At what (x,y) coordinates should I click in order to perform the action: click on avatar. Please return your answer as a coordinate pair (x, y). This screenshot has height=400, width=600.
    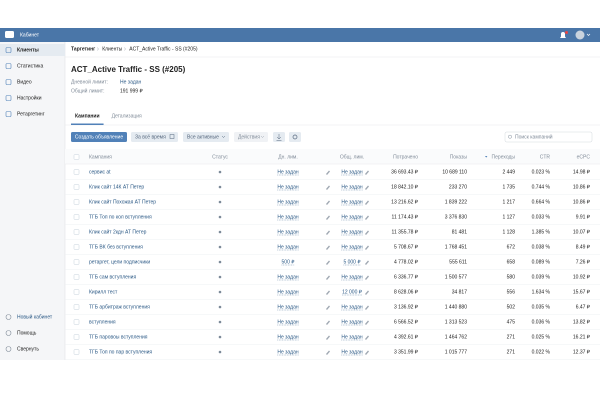
    Looking at the image, I should click on (580, 35).